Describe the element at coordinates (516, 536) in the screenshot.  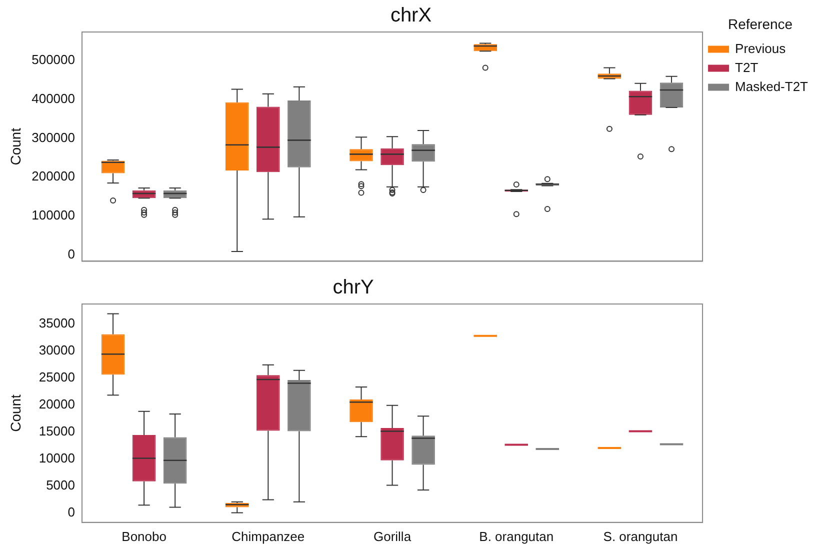
I see `x-tick-label: B. orangutan` at that location.